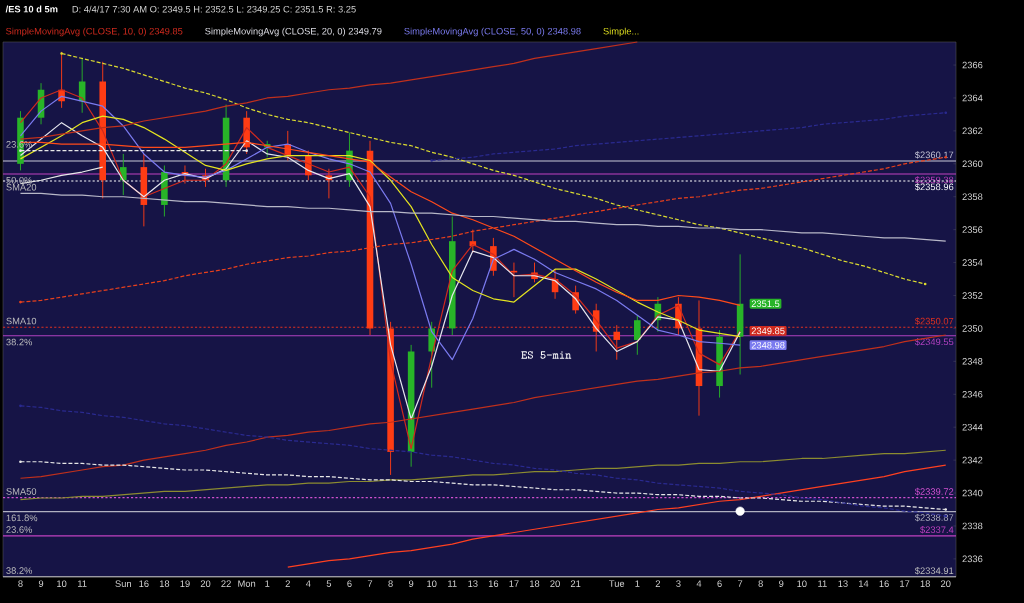 This screenshot has width=1024, height=603. What do you see at coordinates (934, 180) in the screenshot?
I see `ref-line-label: $2359.38` at bounding box center [934, 180].